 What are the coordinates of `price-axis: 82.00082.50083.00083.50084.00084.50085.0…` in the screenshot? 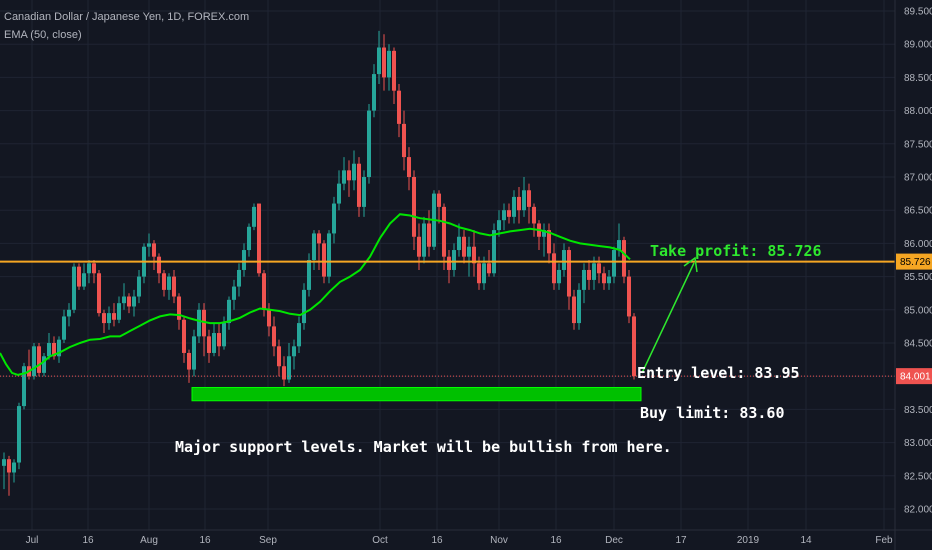 It's located at (913, 275).